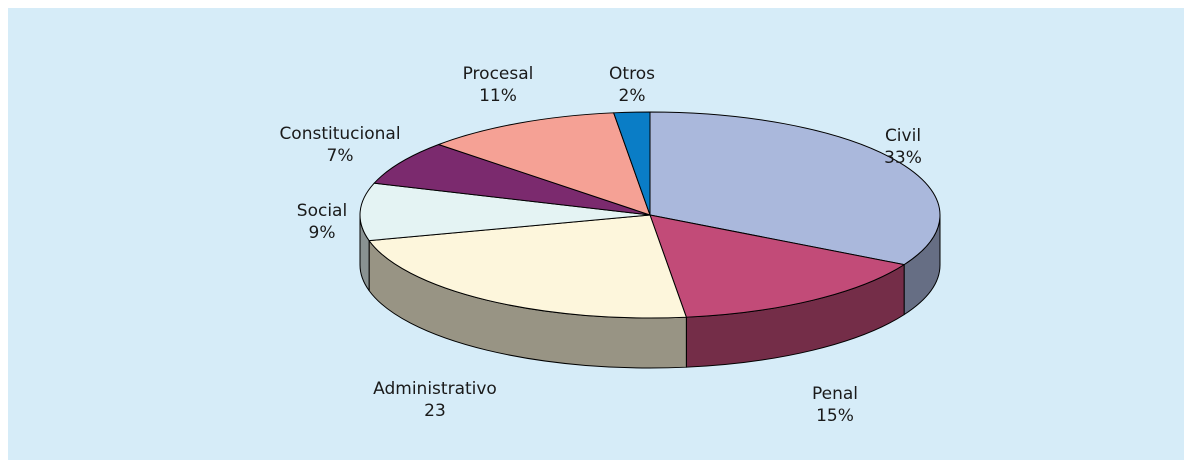 The height and width of the screenshot is (469, 1192). What do you see at coordinates (835, 416) in the screenshot?
I see `value-label: 15%` at bounding box center [835, 416].